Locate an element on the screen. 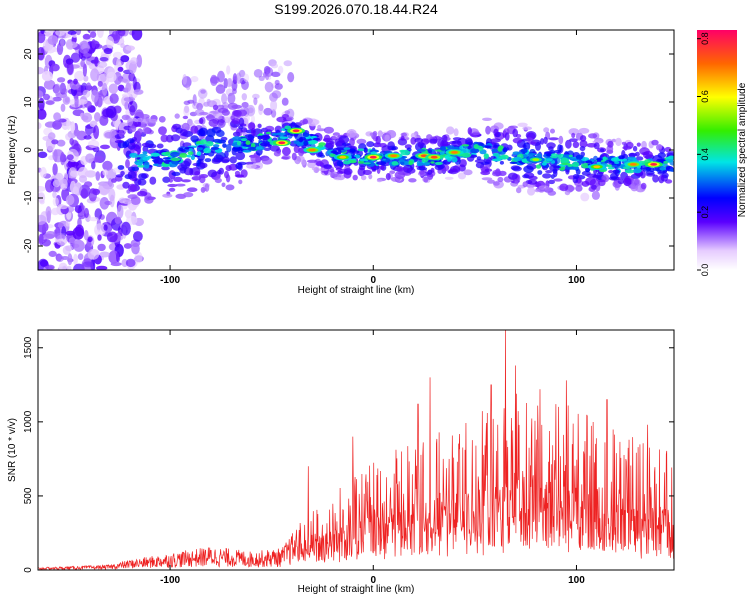 This screenshot has width=750, height=600. spectrogram-y-tick-label: 10 is located at coordinates (28, 102).